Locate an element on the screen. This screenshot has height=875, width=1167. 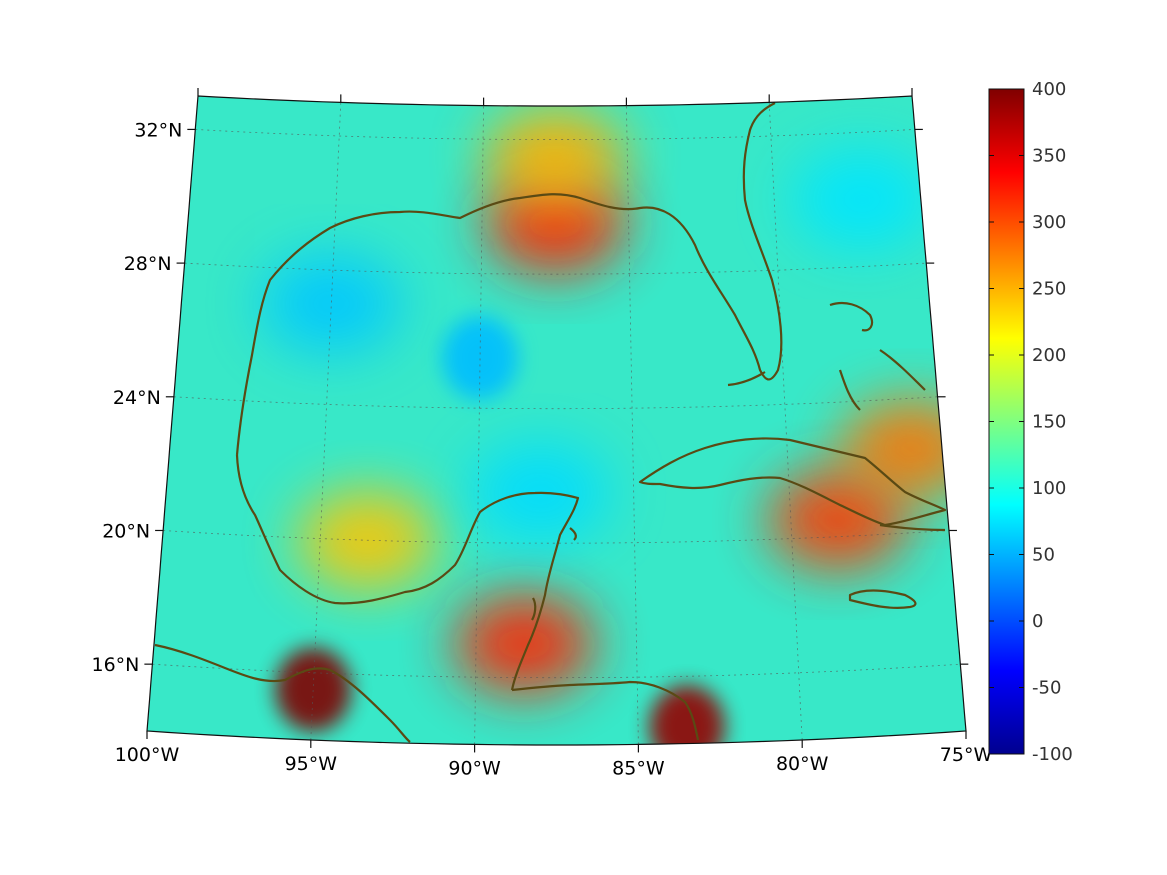
jamaica-outline is located at coordinates (882, 599).